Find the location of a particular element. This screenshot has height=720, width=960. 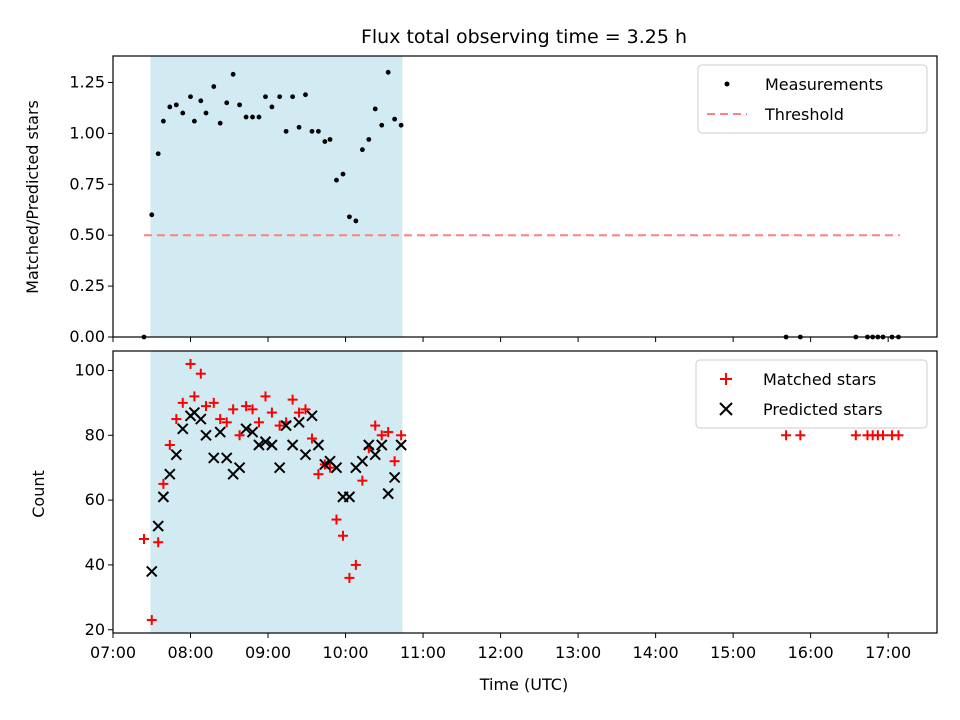

bottom-y-ticks: 20 40 60 80 100 is located at coordinates (93, 499).